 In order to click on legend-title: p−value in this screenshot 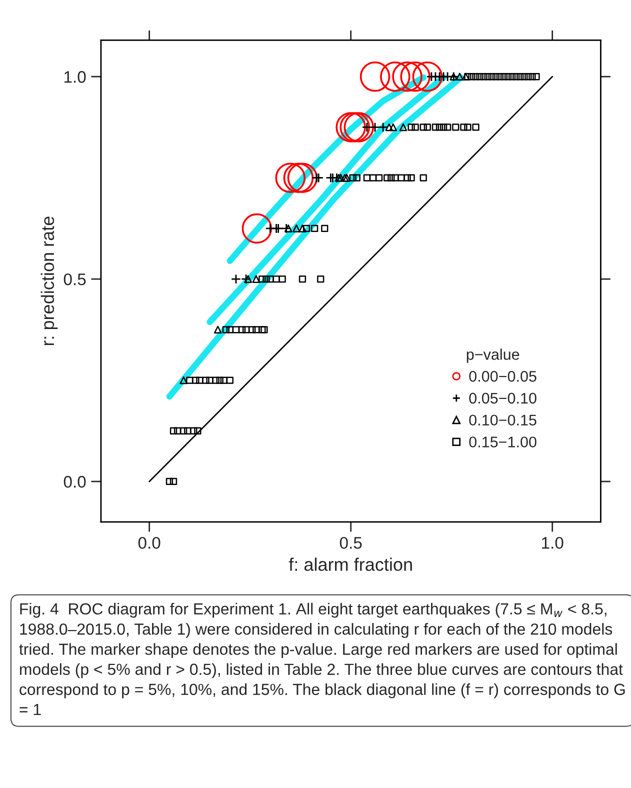, I will do `click(493, 355)`.